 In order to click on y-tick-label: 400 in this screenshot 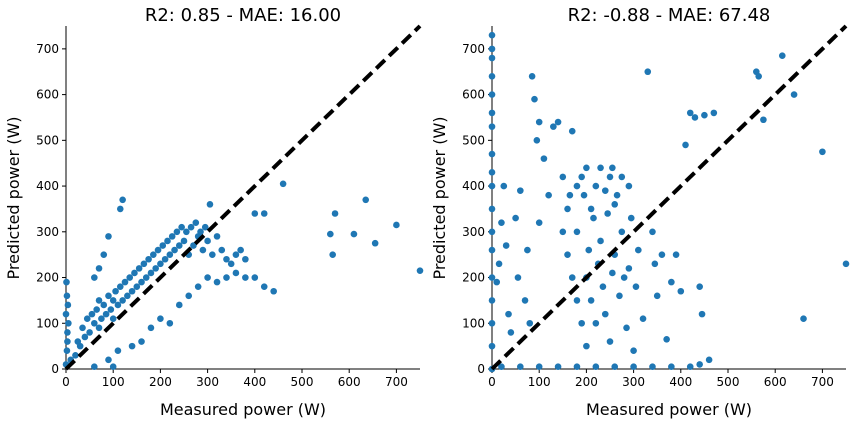, I will do `click(473, 186)`.